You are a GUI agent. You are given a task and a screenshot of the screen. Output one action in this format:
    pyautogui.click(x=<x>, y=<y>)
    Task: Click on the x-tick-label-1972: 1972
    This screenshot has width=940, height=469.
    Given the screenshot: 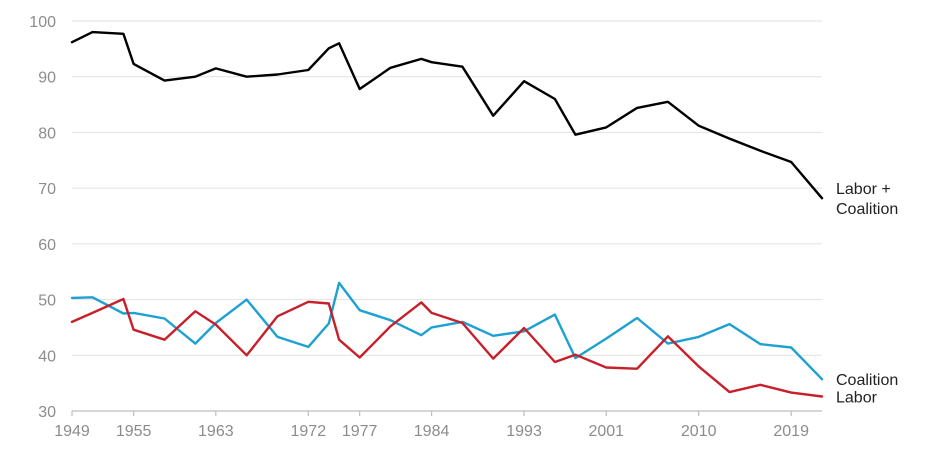 What is the action you would take?
    pyautogui.click(x=309, y=431)
    